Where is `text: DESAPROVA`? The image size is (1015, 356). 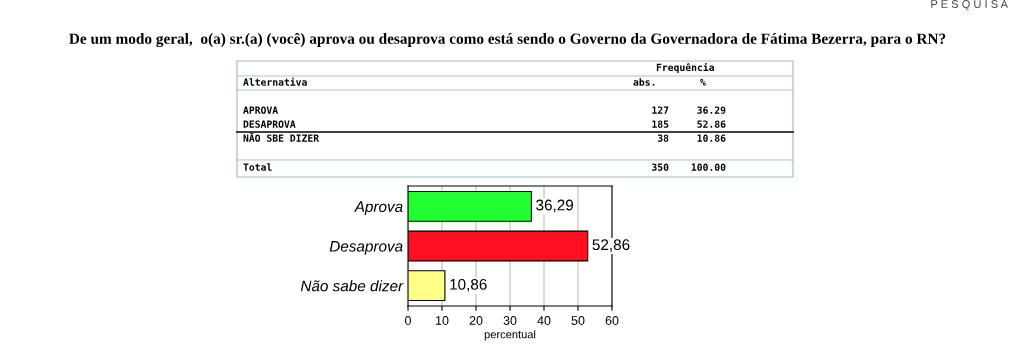
text: DESAPROVA is located at coordinates (269, 124).